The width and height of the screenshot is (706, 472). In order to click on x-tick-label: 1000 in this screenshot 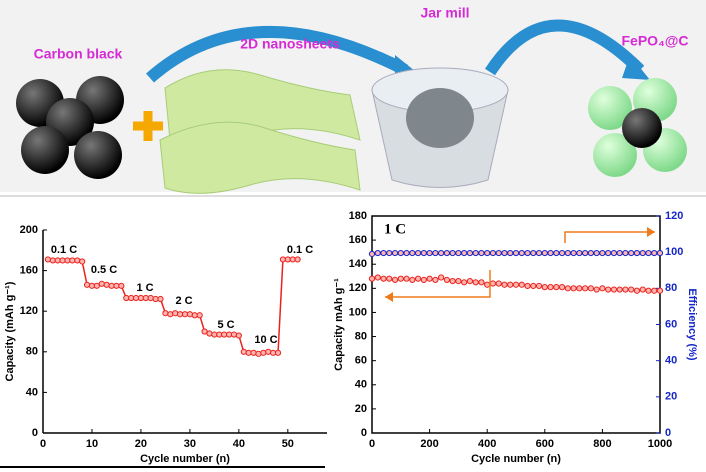, I will do `click(660, 444)`.